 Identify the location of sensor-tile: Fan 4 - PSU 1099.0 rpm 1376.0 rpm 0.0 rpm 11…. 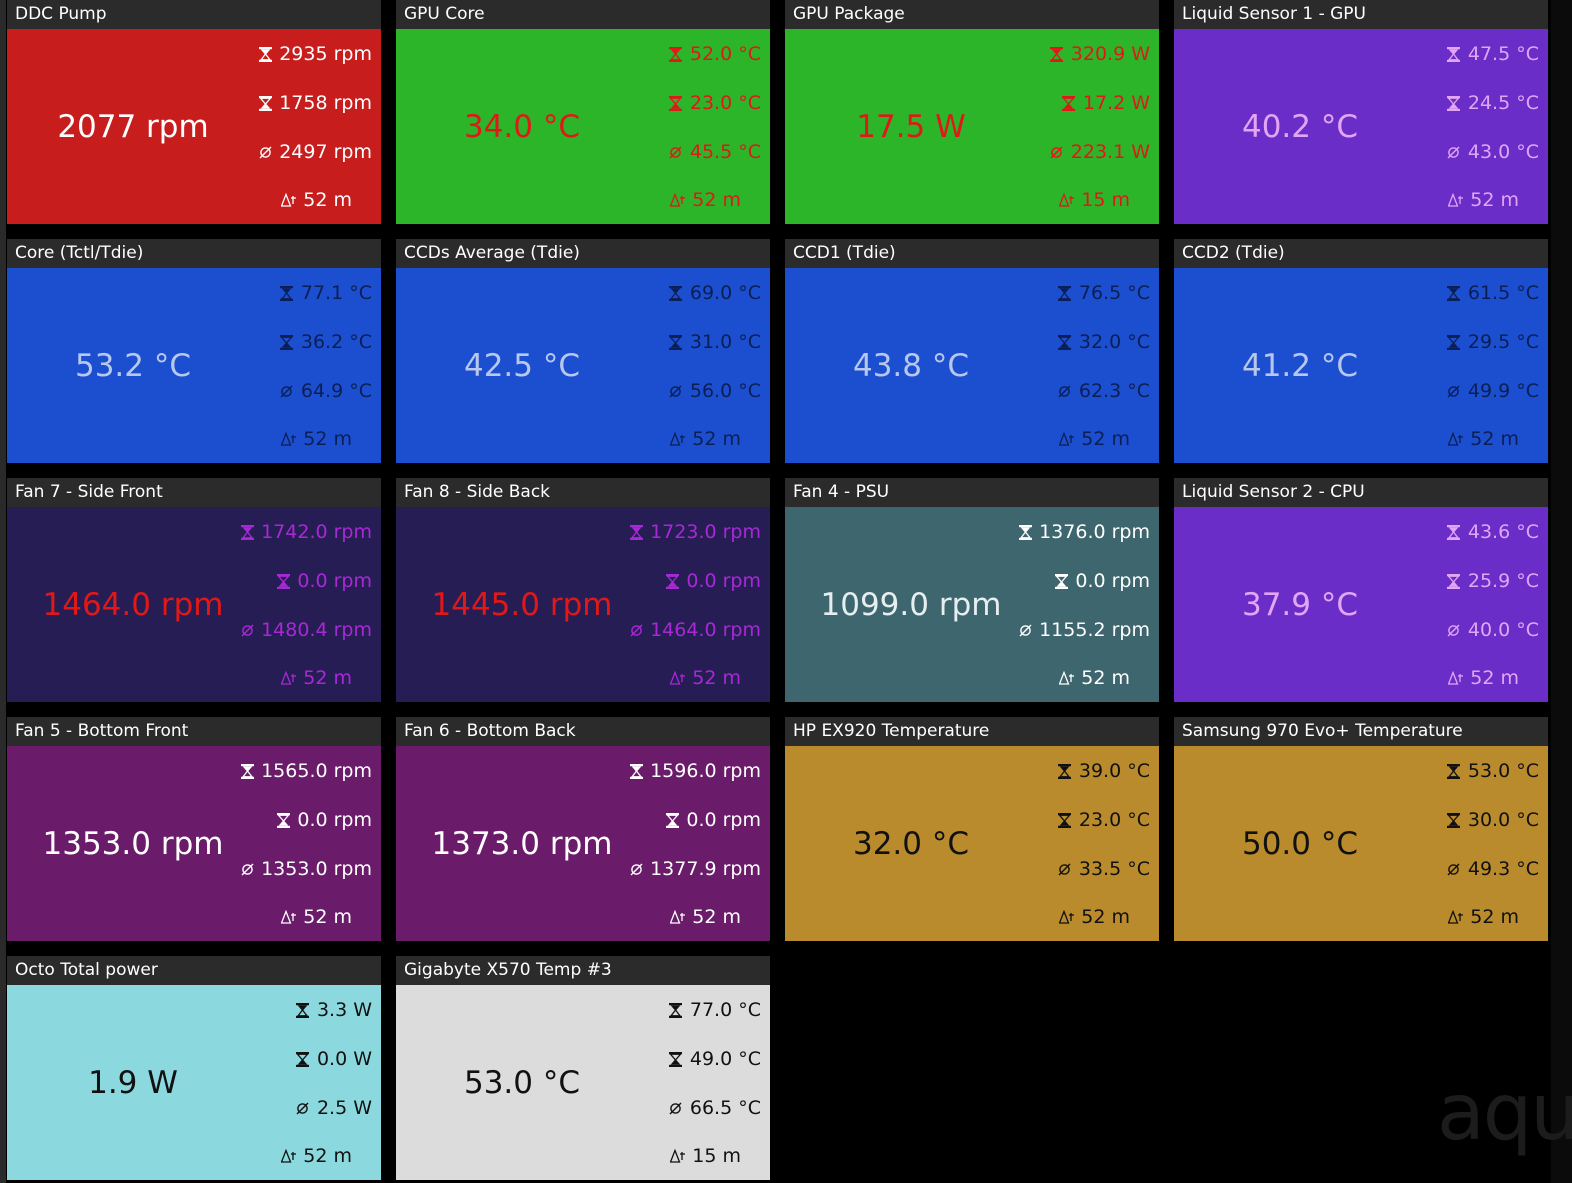
(972, 590).